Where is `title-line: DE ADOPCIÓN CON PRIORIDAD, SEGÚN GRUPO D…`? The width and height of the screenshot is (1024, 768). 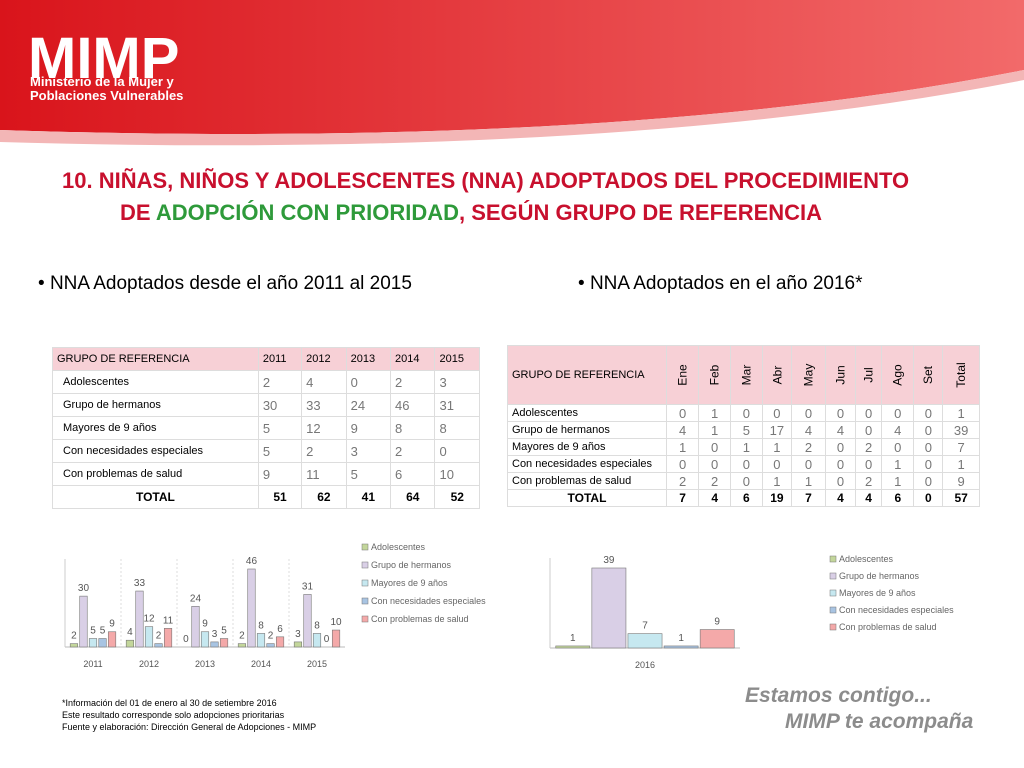
title-line: DE ADOPCIÓN CON PRIORIDAD, SEGÚN GRUPO D… is located at coordinates (514, 213).